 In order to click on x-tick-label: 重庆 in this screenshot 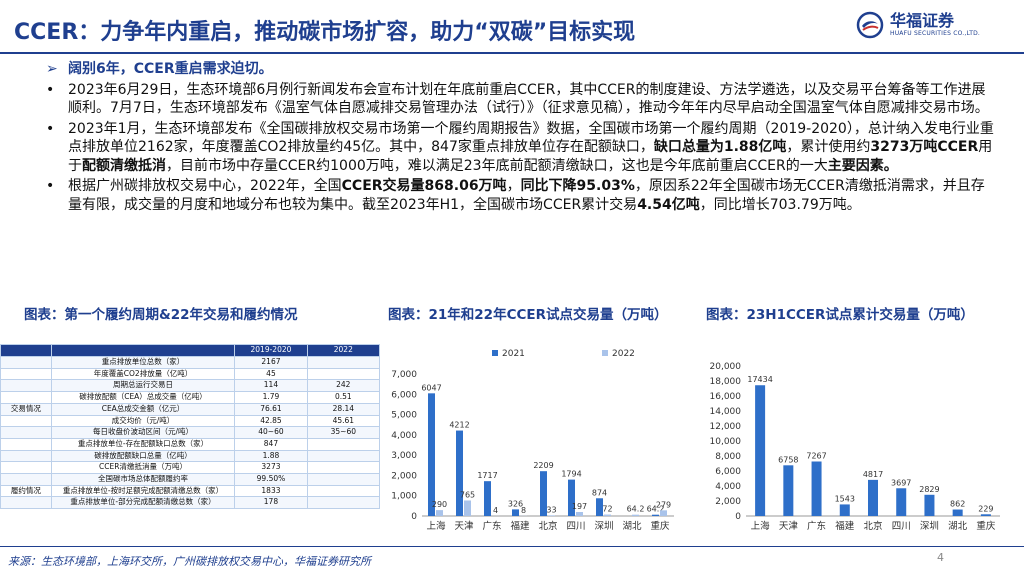, I will do `click(986, 526)`.